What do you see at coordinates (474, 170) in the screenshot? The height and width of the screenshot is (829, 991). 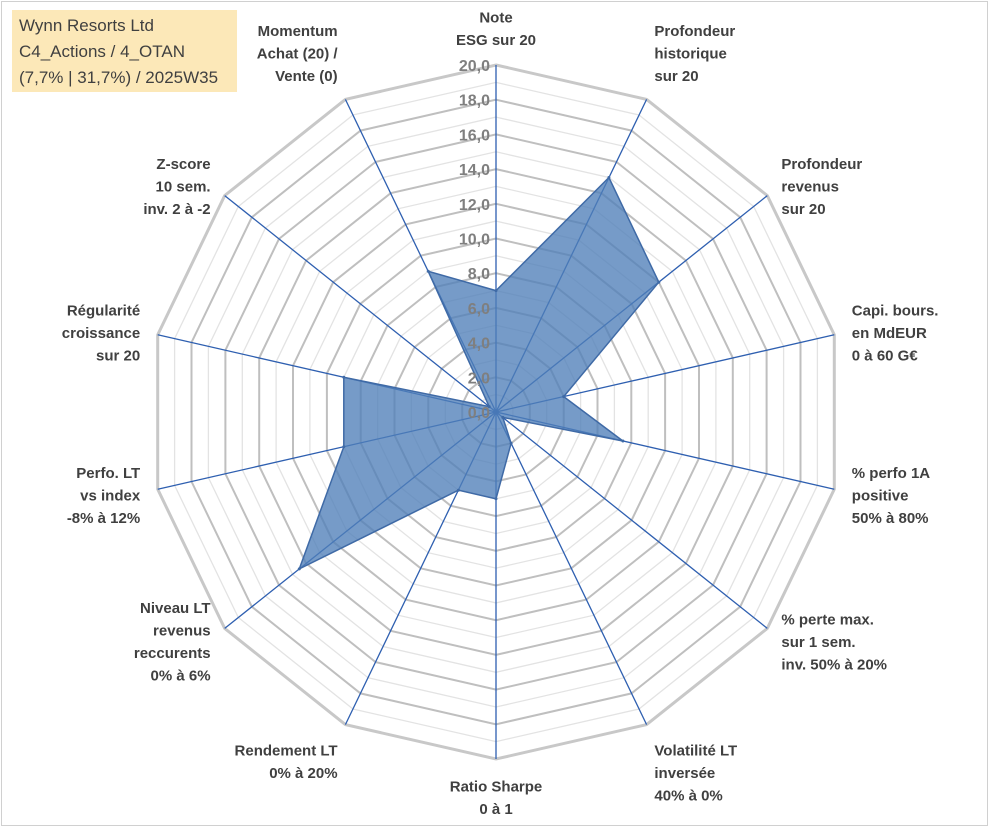 I see `tick-label: 14,0` at bounding box center [474, 170].